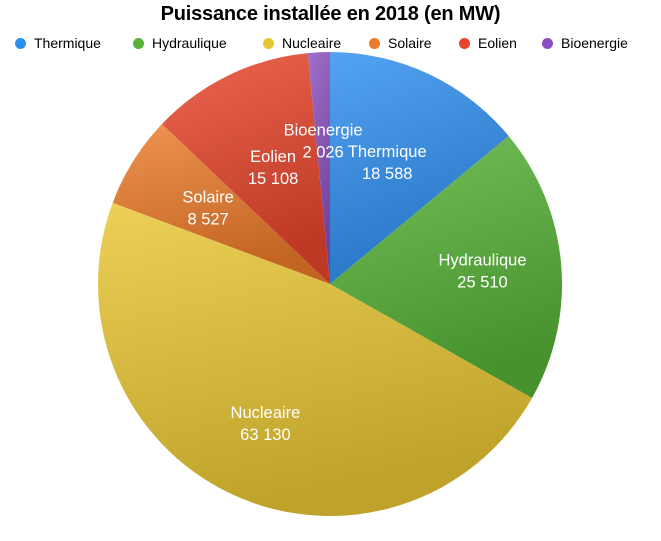  Describe the element at coordinates (207, 220) in the screenshot. I see `slice-value-solaire: 8 527` at that location.